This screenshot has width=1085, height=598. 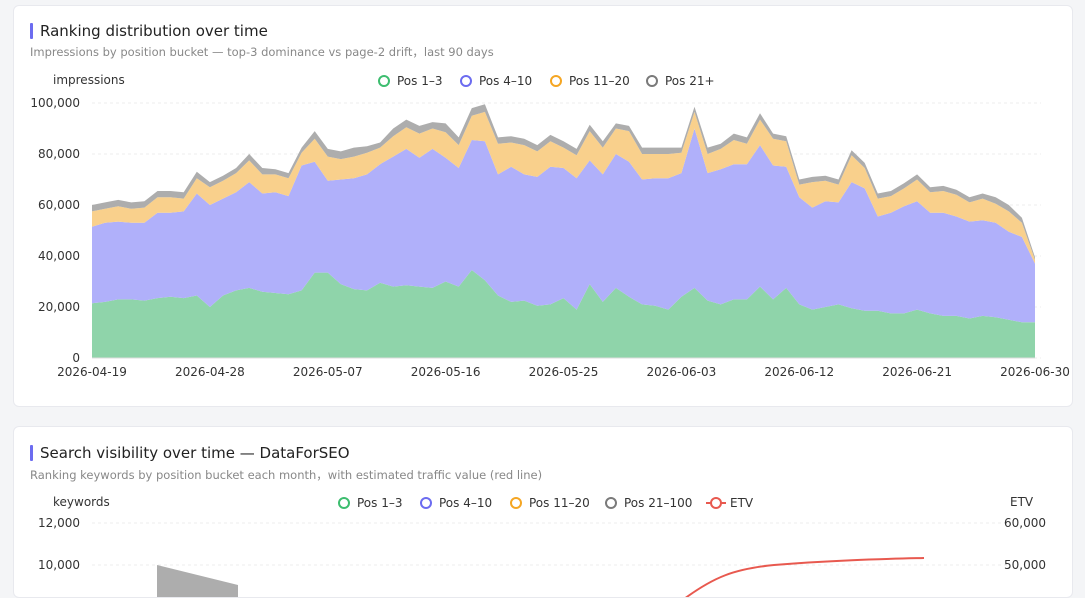 What do you see at coordinates (210, 372) in the screenshot?
I see `x-tick-label: 2026-04-28` at bounding box center [210, 372].